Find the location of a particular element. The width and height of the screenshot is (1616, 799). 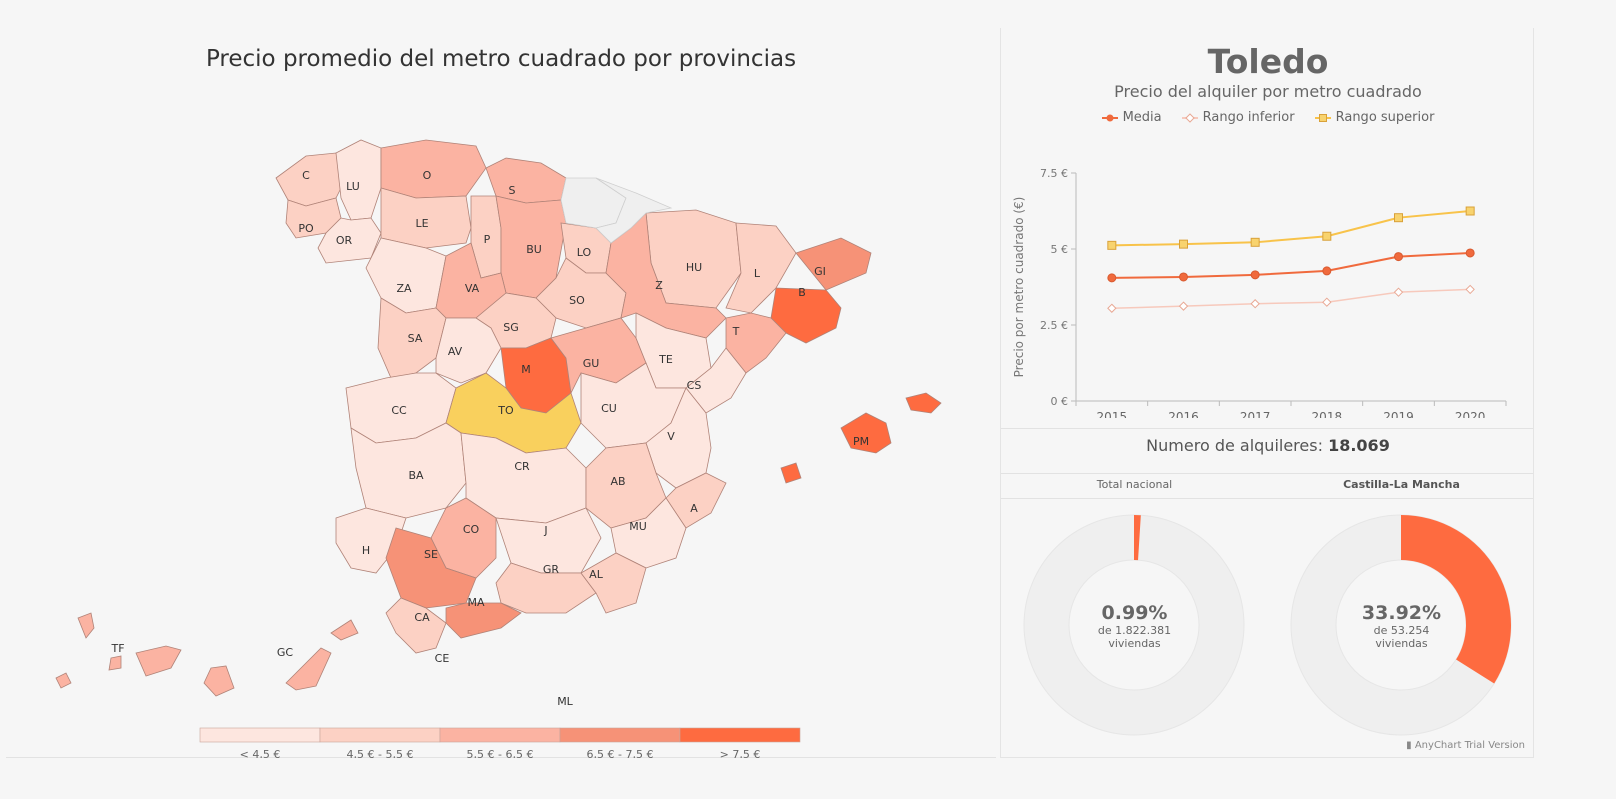

legend-item-rango-superior: Rango superior is located at coordinates (1374, 117).